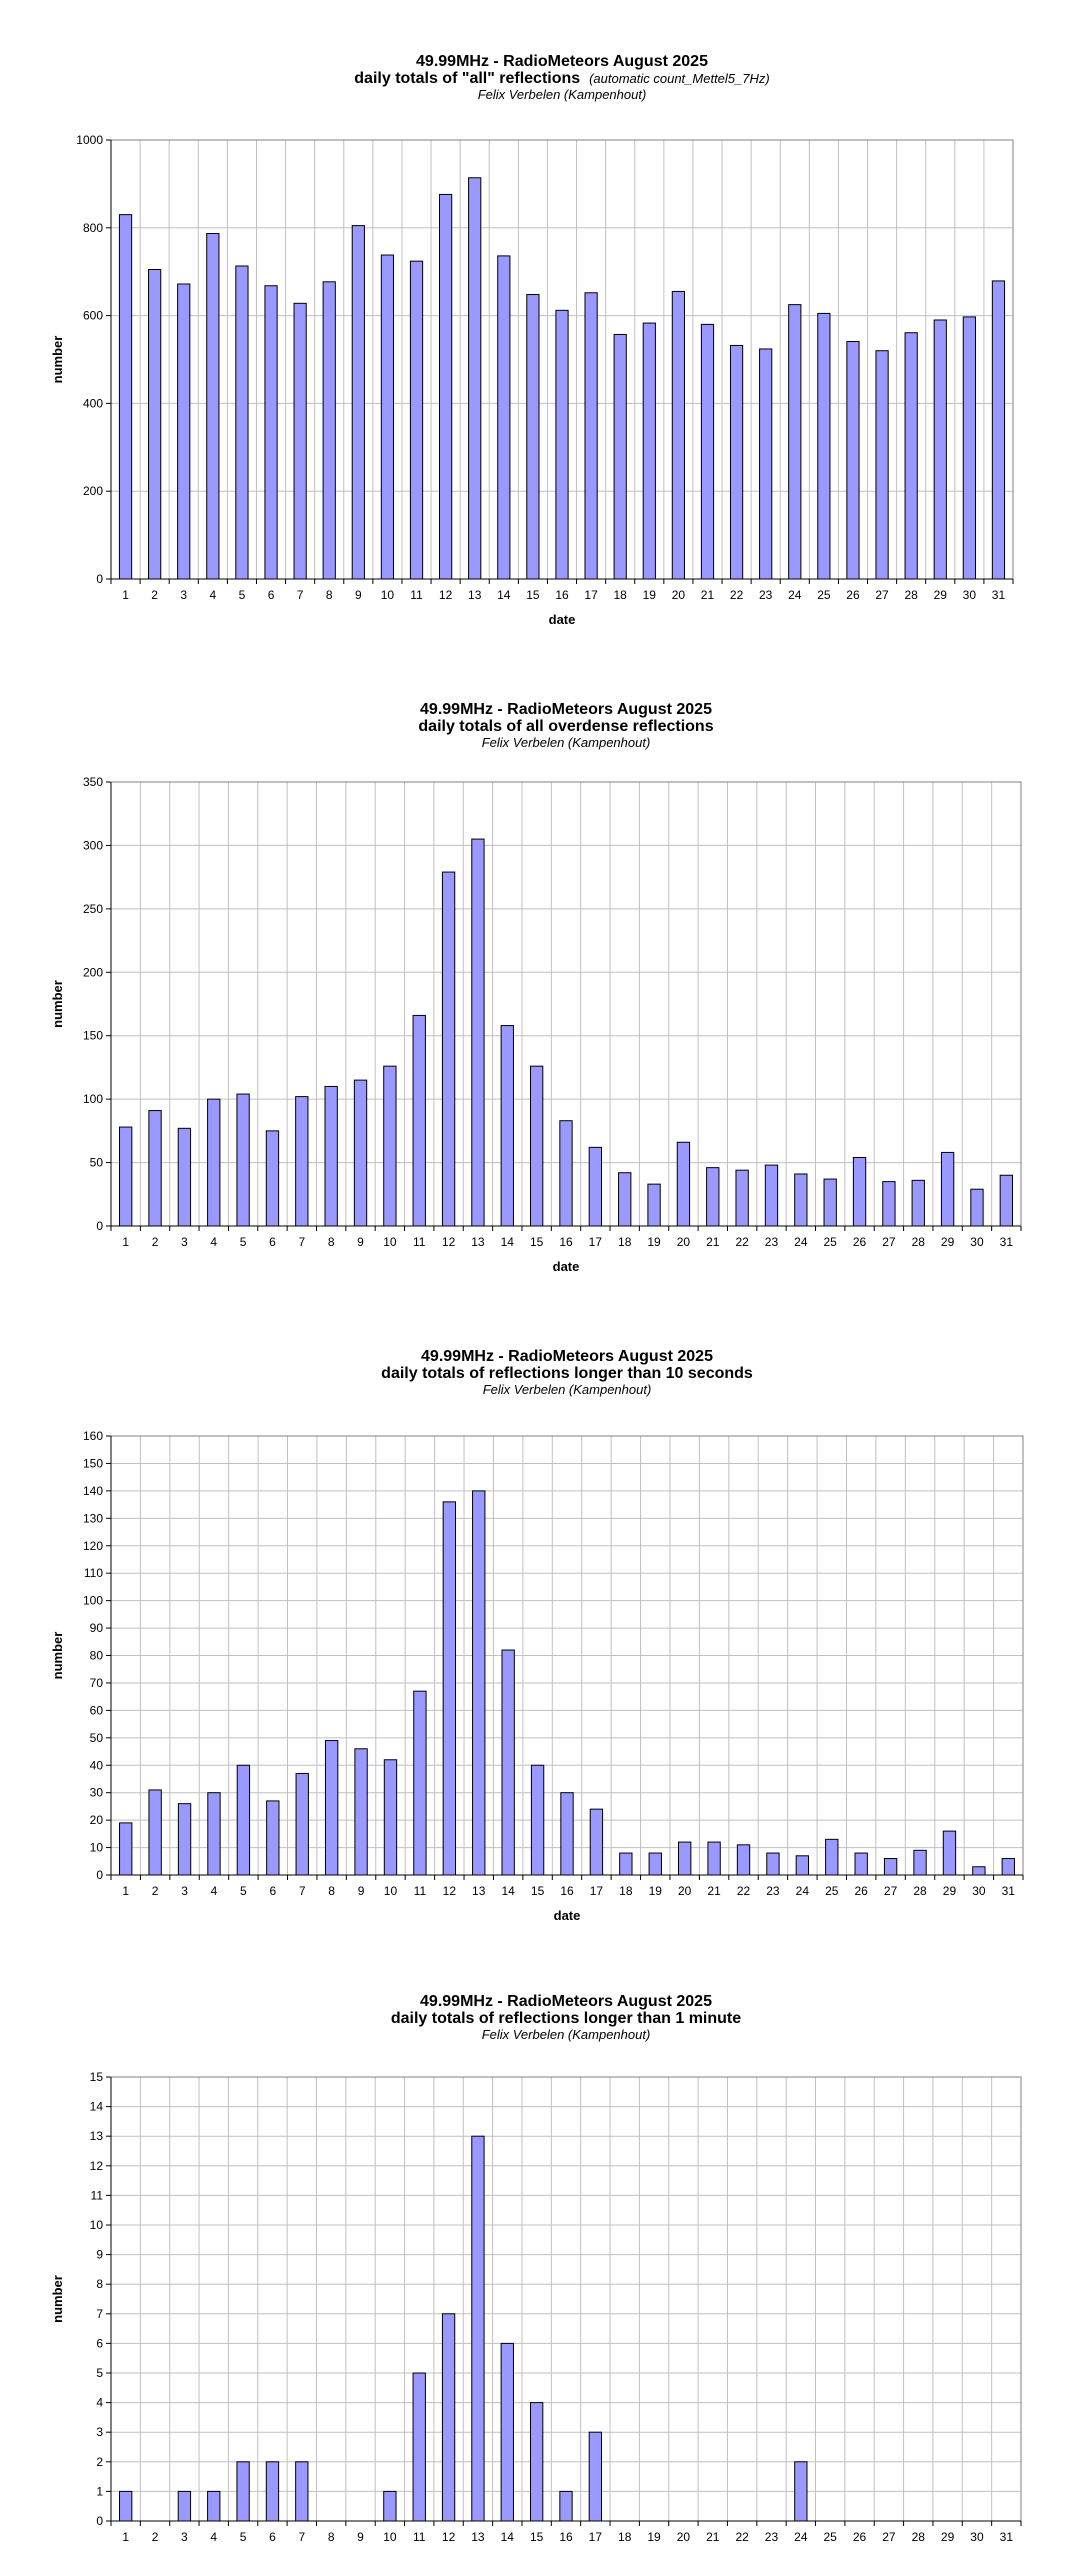 The width and height of the screenshot is (1081, 2551). I want to click on chart-subtitle-text: daily totals of "all" reflections, so click(467, 78).